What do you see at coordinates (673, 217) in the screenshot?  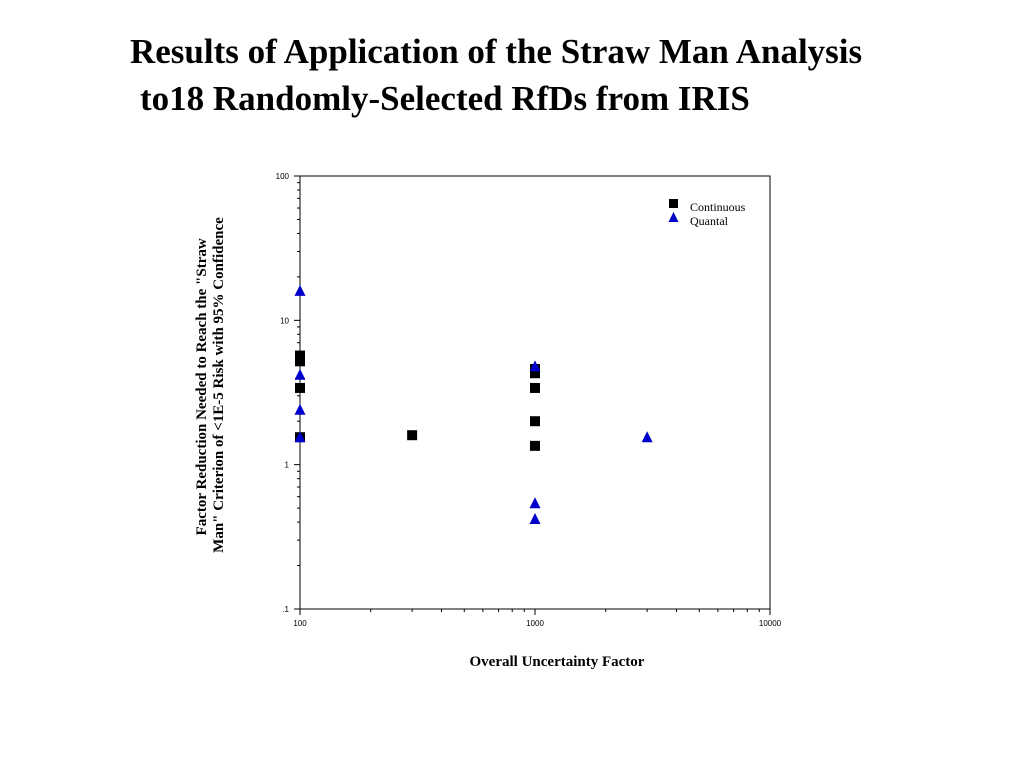 I see `legend-marker-quantal` at bounding box center [673, 217].